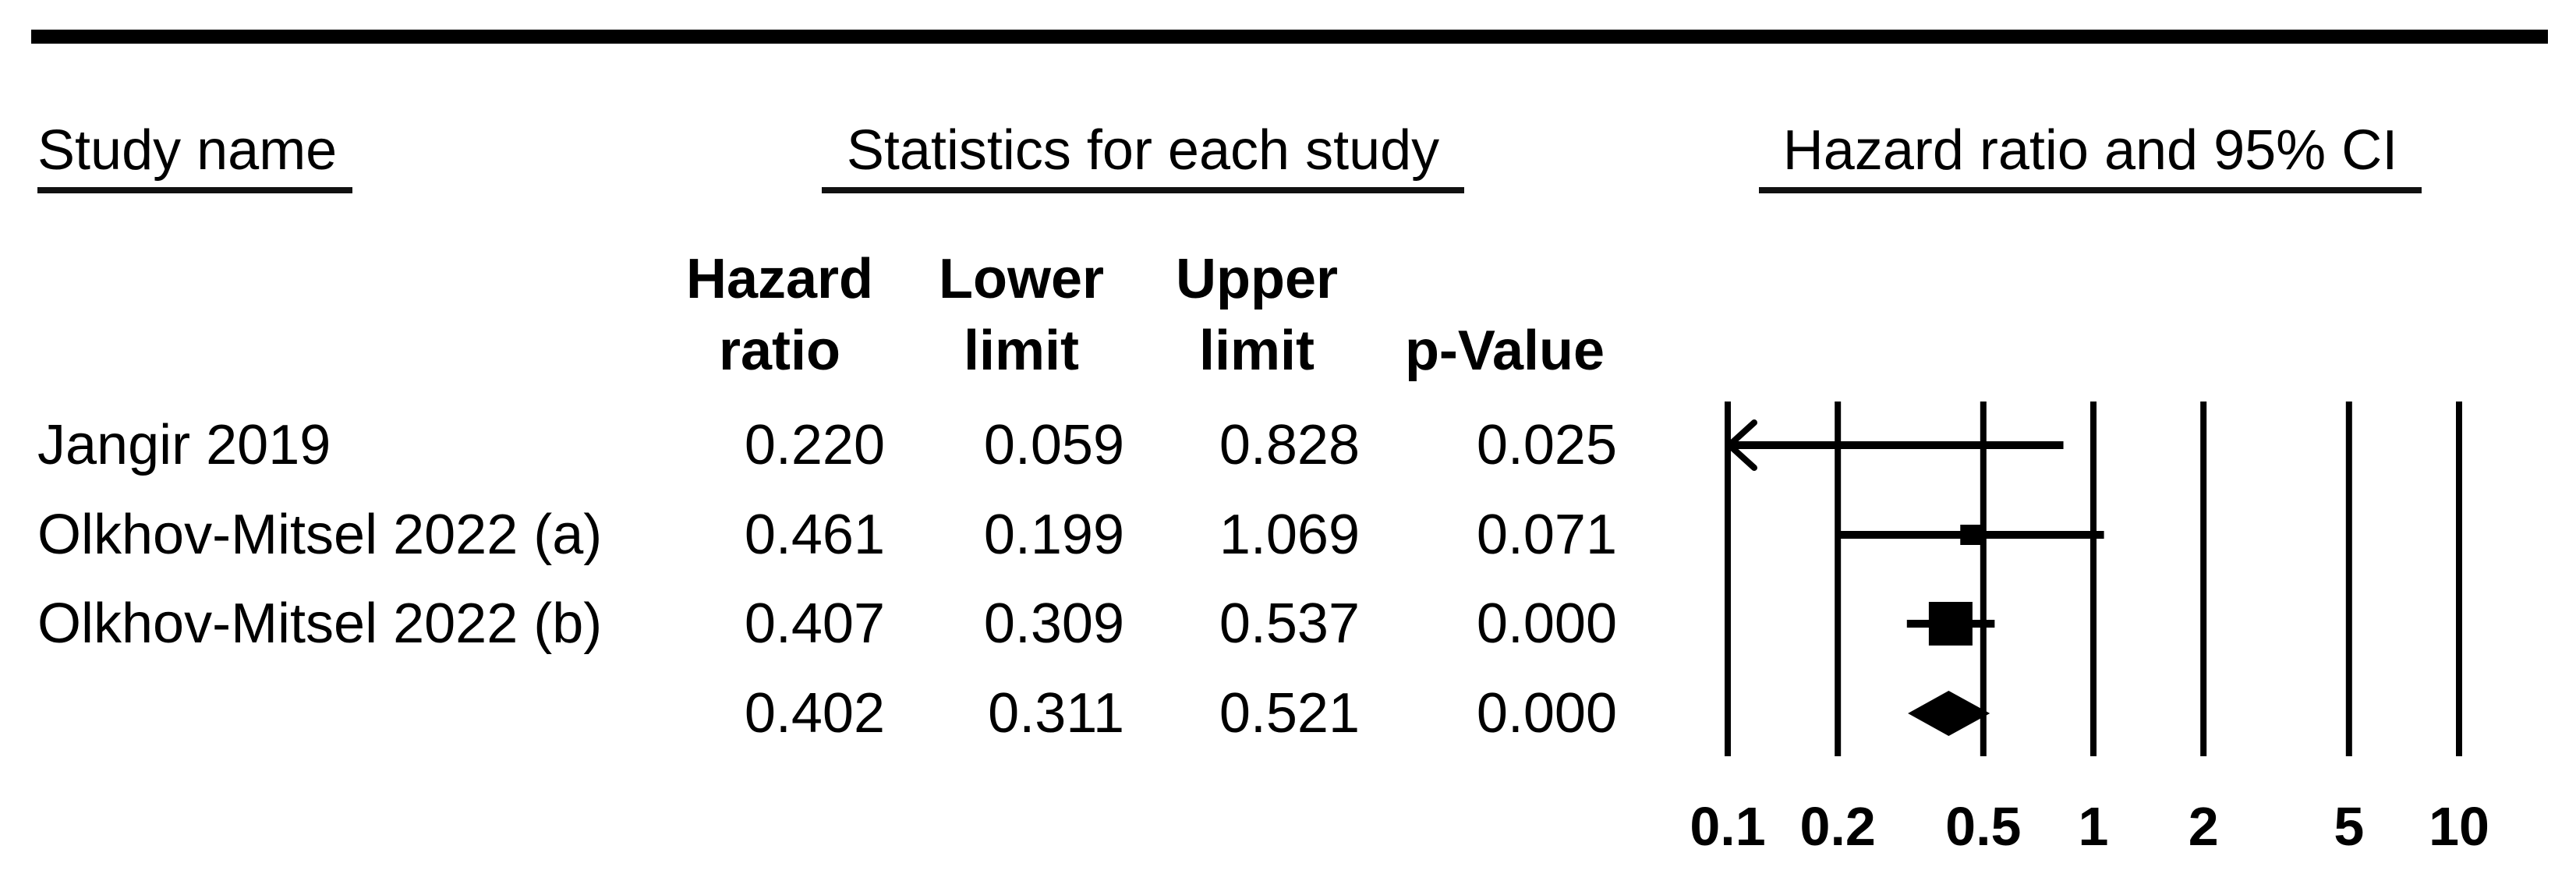  What do you see at coordinates (2090, 157) in the screenshot?
I see `hazard-ratio-ci-header: Hazard ratio and 95% CI` at bounding box center [2090, 157].